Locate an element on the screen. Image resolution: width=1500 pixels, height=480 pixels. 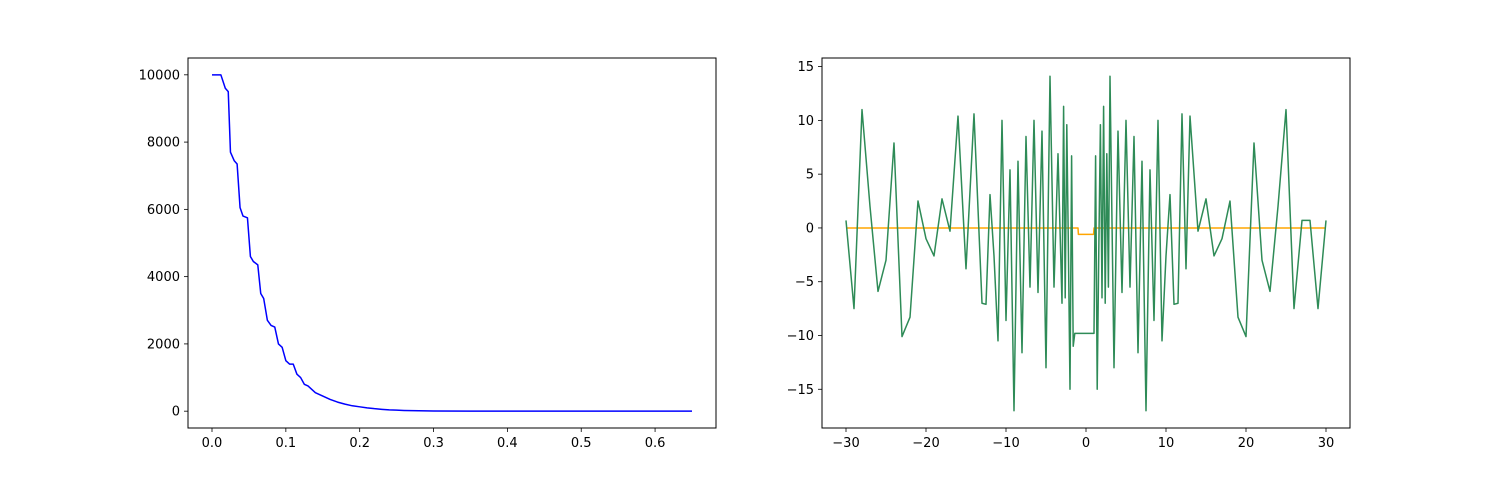
y-tick-label: 8000 is located at coordinates (163, 143).